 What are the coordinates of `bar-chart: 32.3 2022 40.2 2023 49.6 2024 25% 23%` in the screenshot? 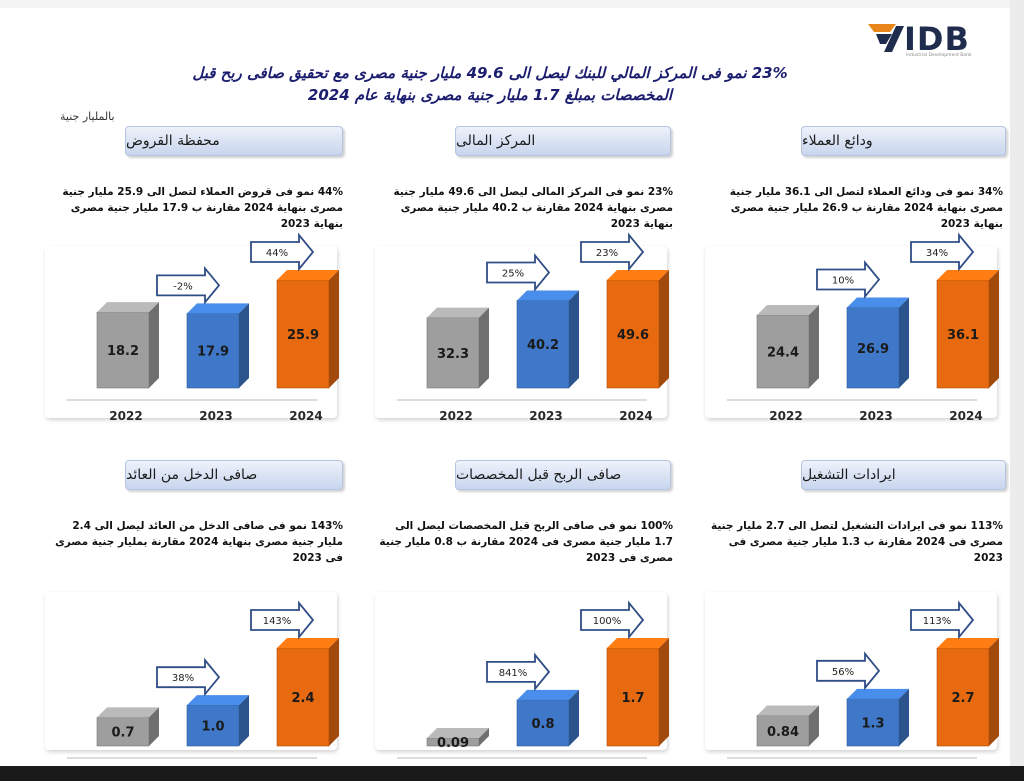 It's located at (533, 327).